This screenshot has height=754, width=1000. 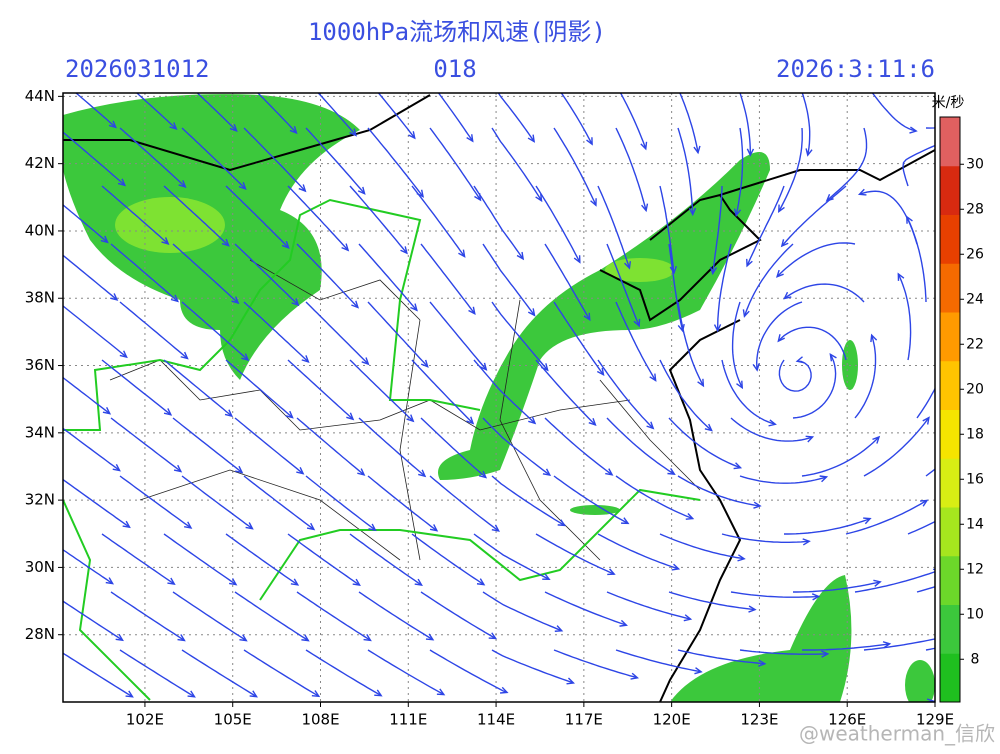 I want to click on lat-label: 34N, so click(x=40, y=432).